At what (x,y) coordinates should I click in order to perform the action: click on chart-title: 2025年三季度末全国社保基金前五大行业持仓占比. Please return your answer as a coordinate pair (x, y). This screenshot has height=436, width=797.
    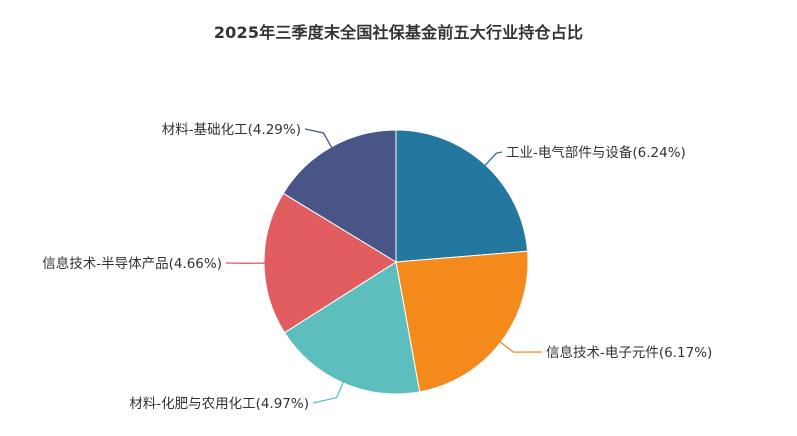
    Looking at the image, I should click on (398, 32).